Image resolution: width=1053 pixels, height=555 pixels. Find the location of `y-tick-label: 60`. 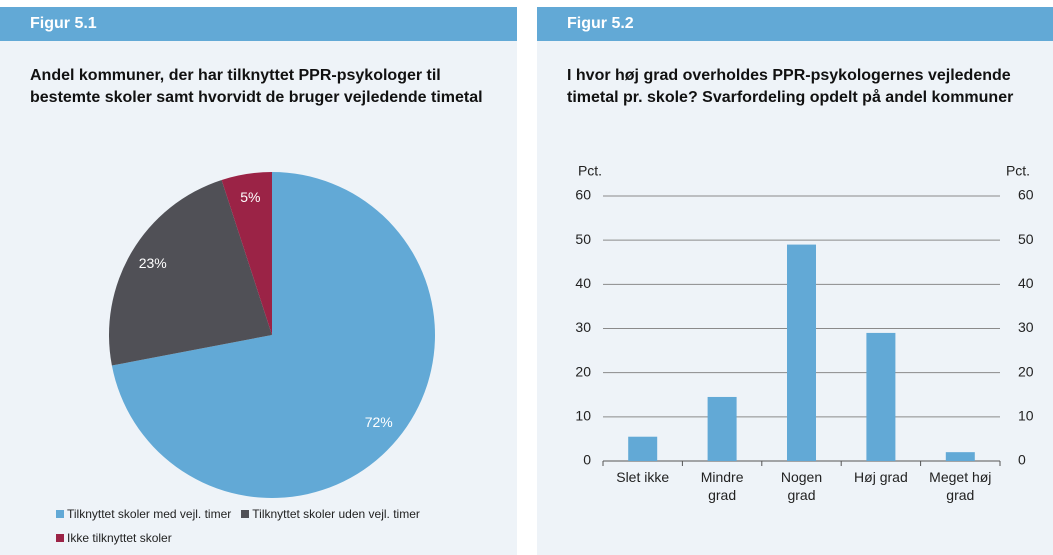

y-tick-label: 60 is located at coordinates (583, 195).